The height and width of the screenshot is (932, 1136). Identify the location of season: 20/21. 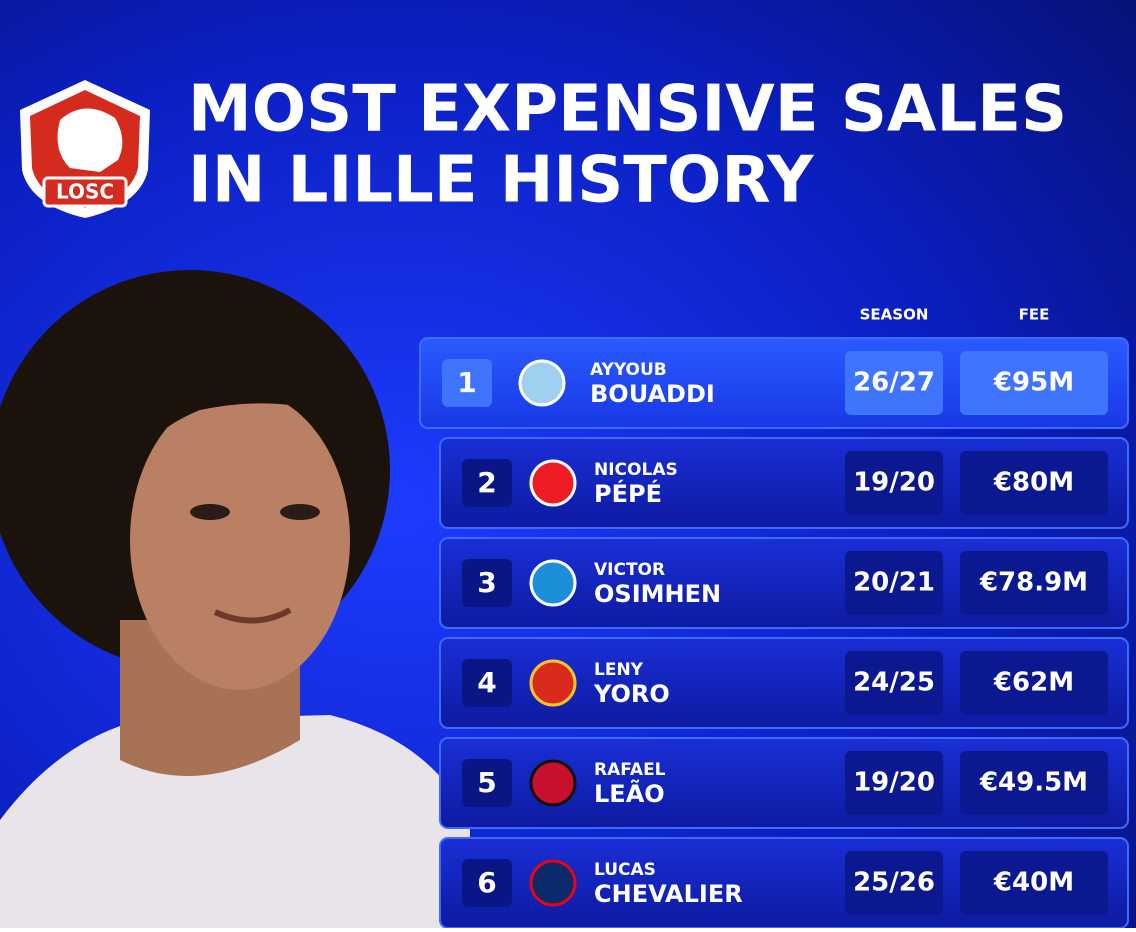
(894, 583).